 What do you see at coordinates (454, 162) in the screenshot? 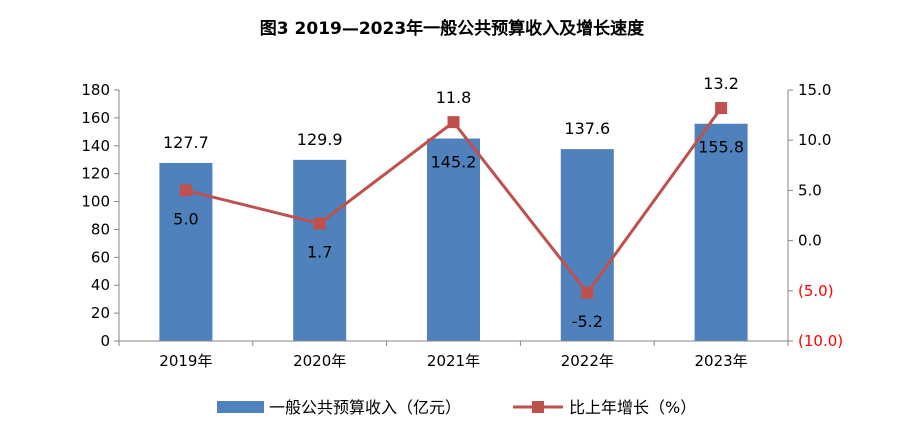
I see `bar-data-label: 145.2` at bounding box center [454, 162].